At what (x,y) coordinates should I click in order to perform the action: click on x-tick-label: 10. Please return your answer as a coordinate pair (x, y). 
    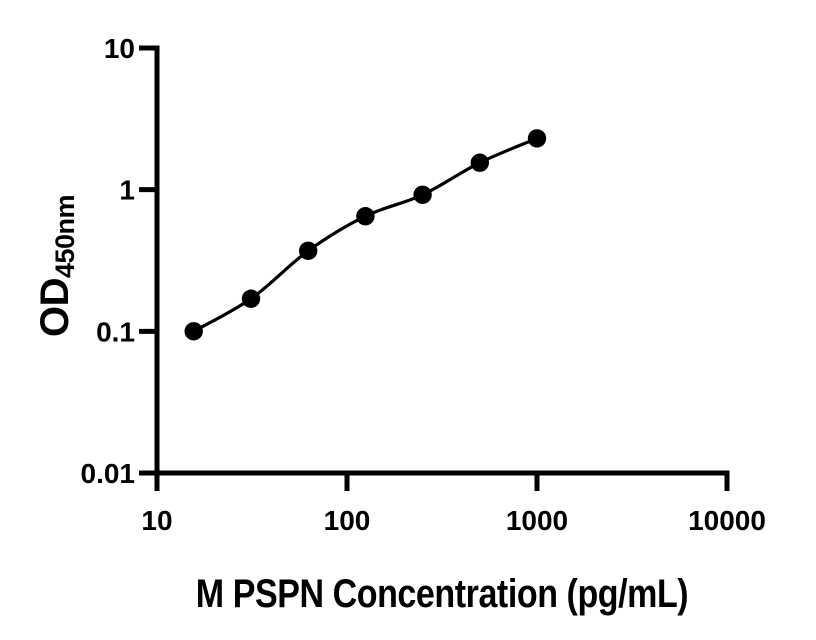
    Looking at the image, I should click on (156, 520).